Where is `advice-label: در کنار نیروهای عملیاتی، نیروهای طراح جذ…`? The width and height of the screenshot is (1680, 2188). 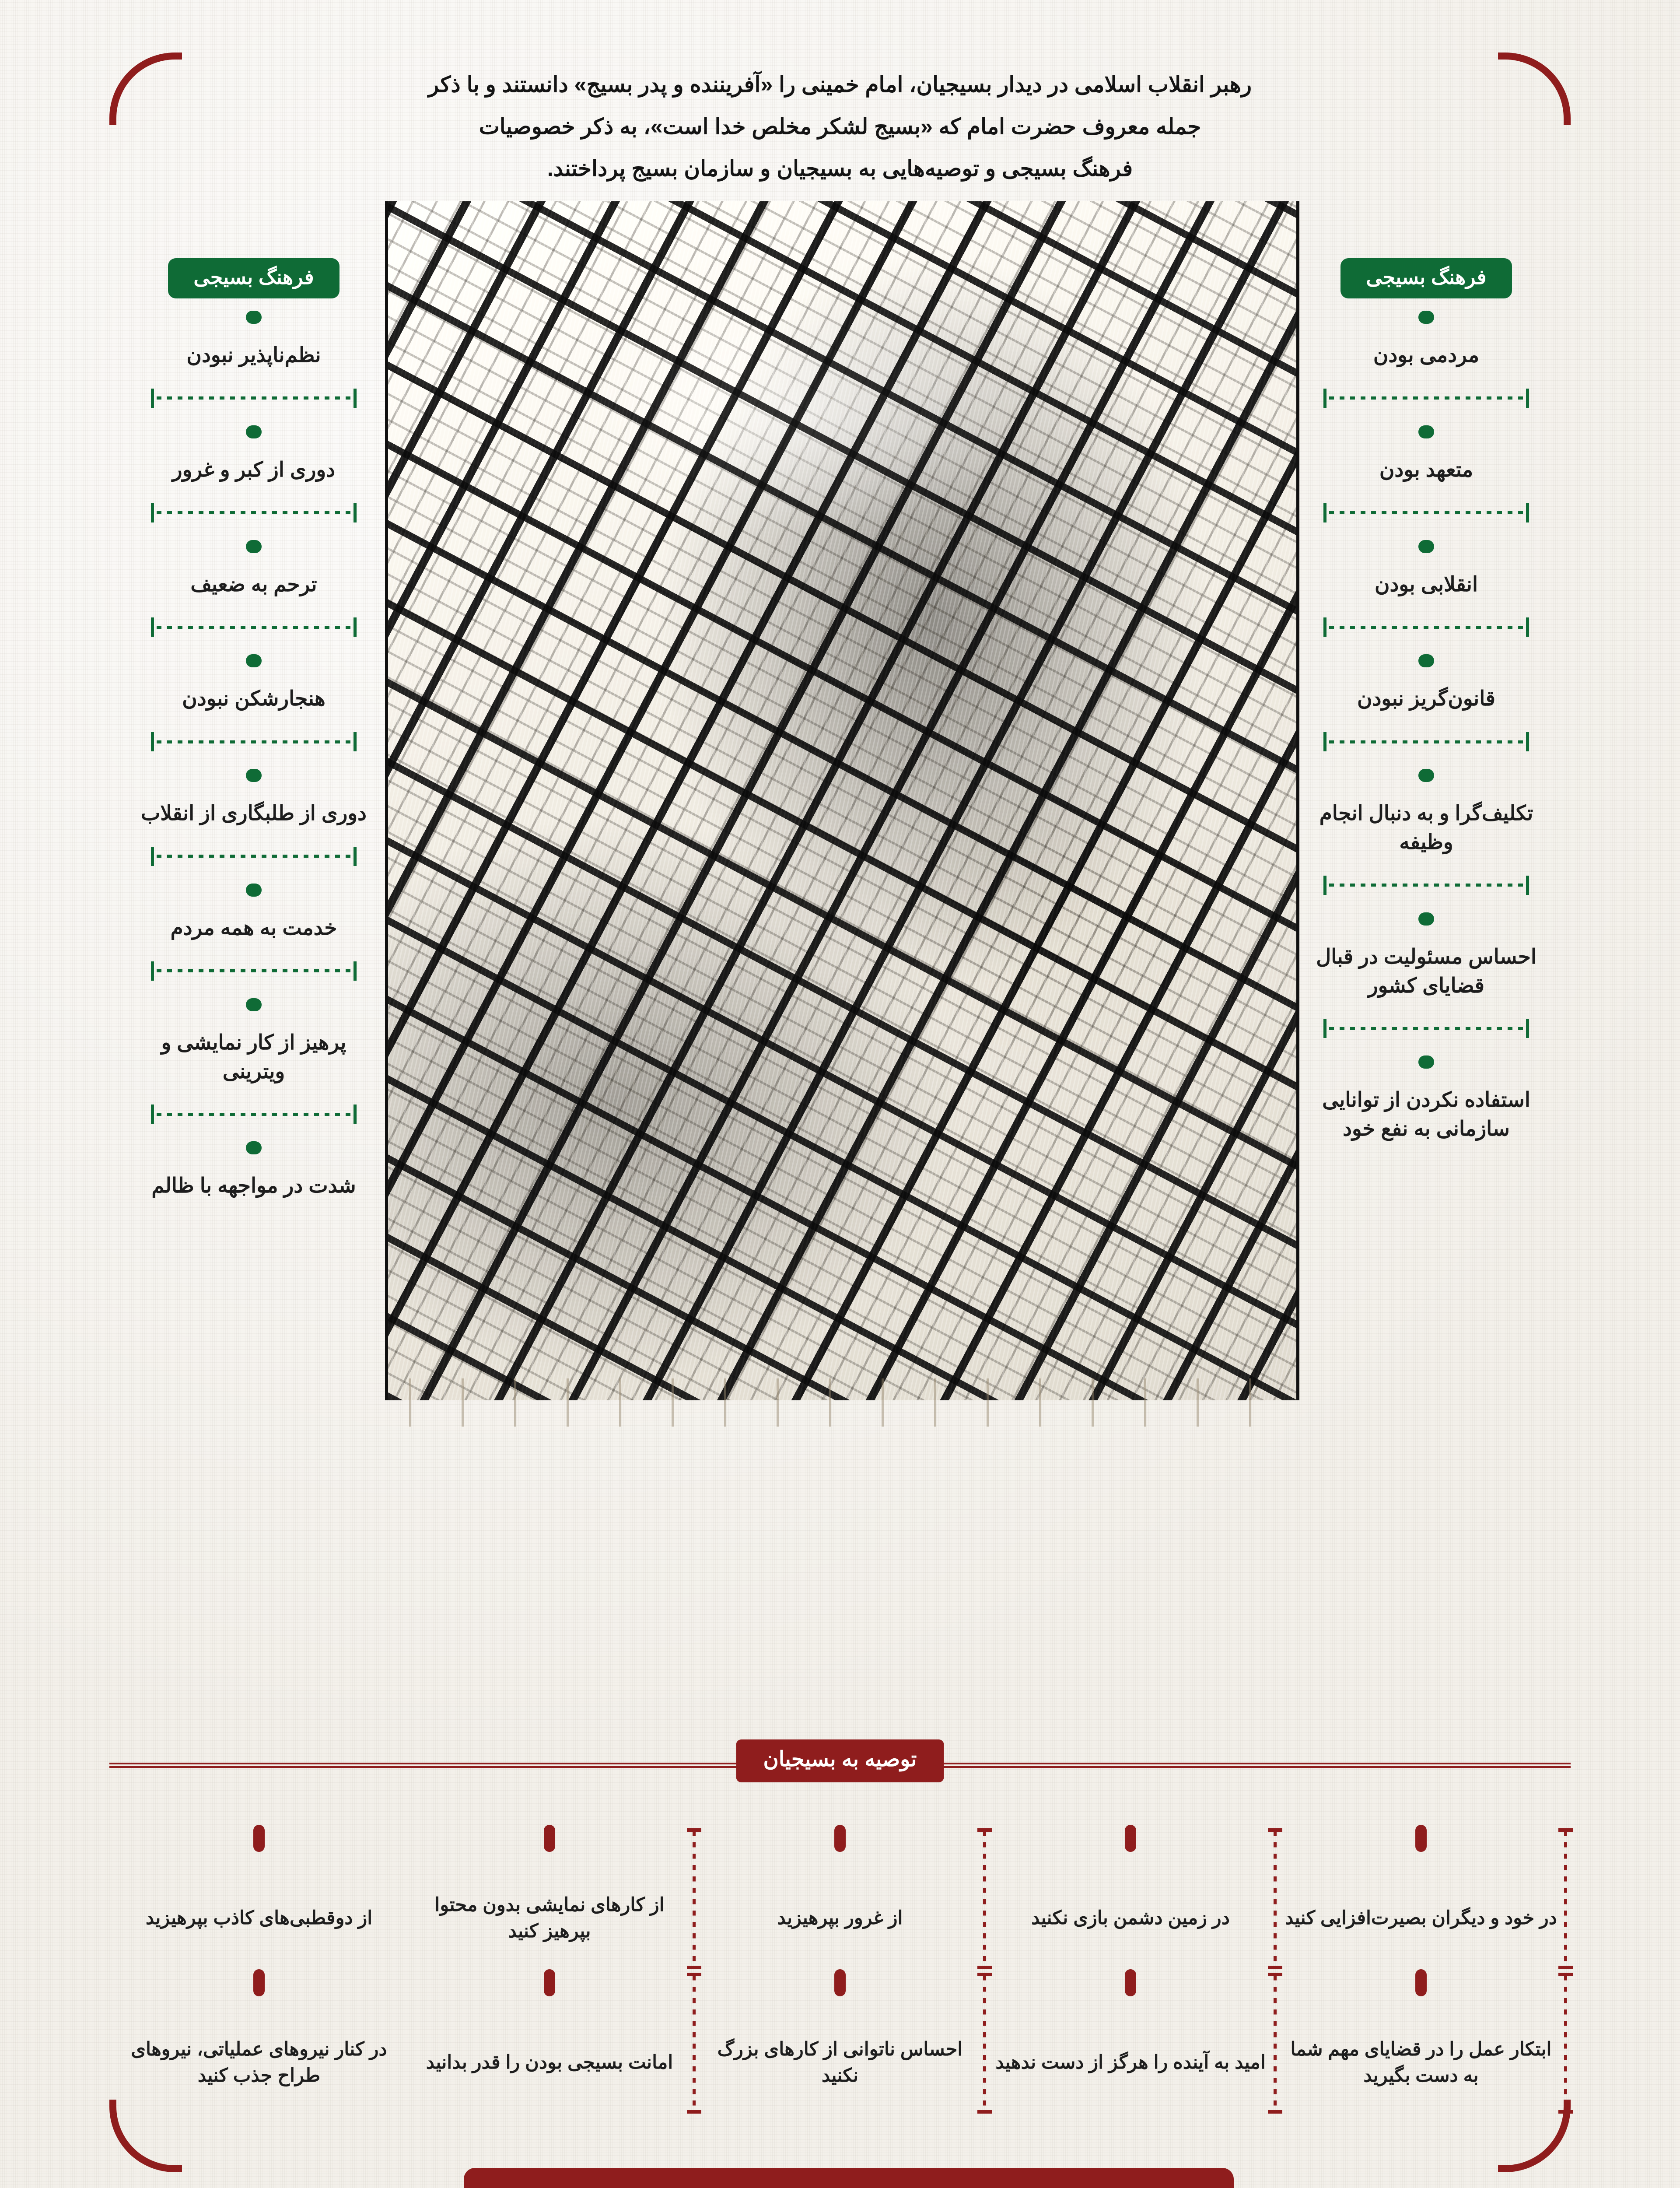
advice-label: در کنار نیروهای عملیاتی، نیروهای طراح جذ… is located at coordinates (259, 2062).